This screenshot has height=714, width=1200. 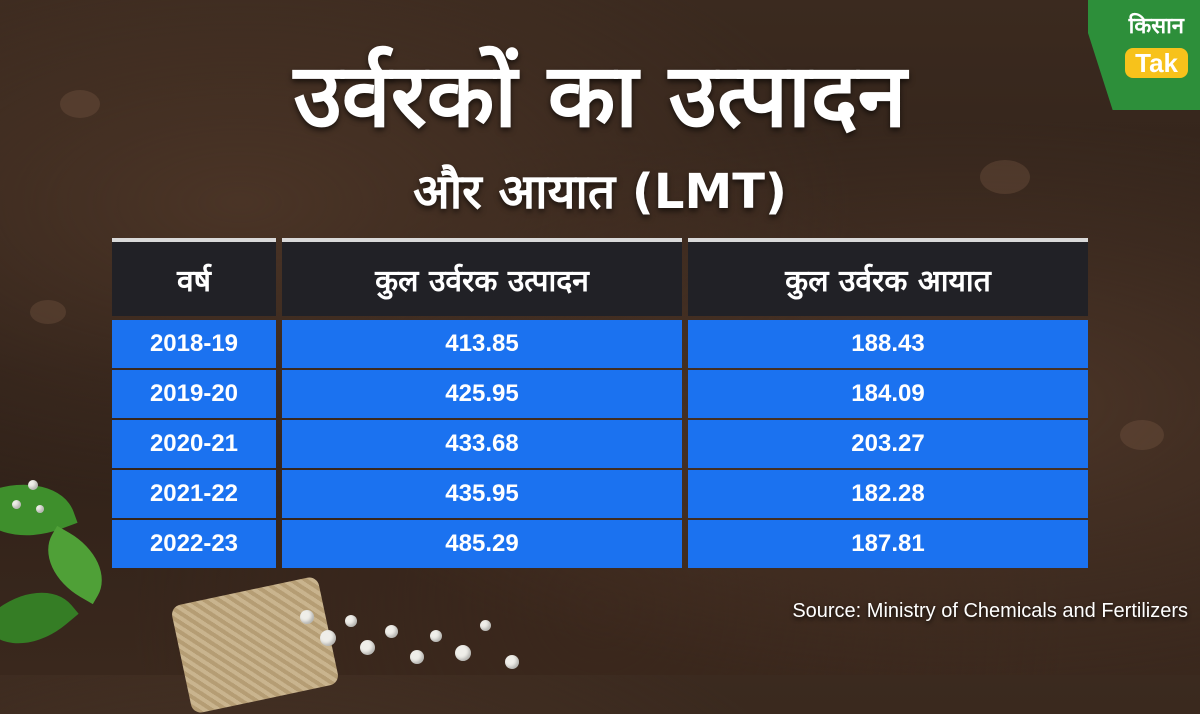 I want to click on sack-decoration, so click(x=255, y=644).